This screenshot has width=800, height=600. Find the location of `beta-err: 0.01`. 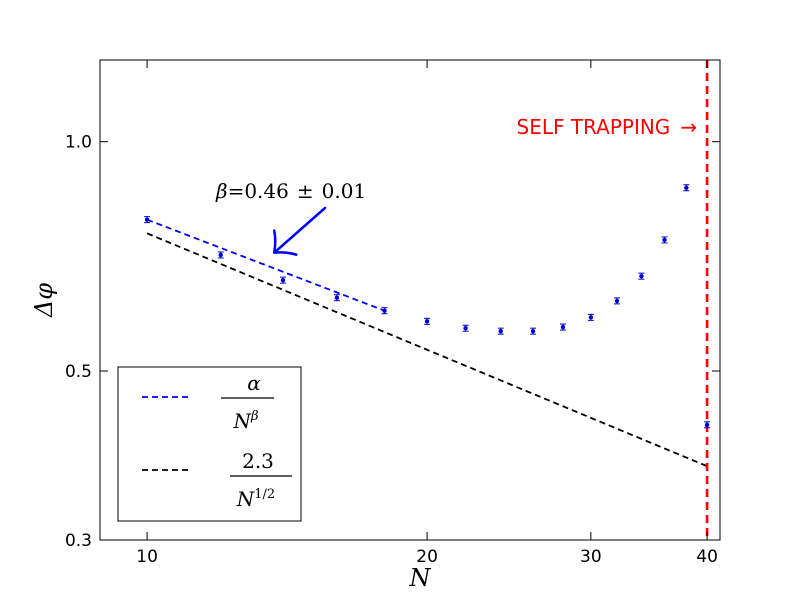

beta-err: 0.01 is located at coordinates (344, 191).